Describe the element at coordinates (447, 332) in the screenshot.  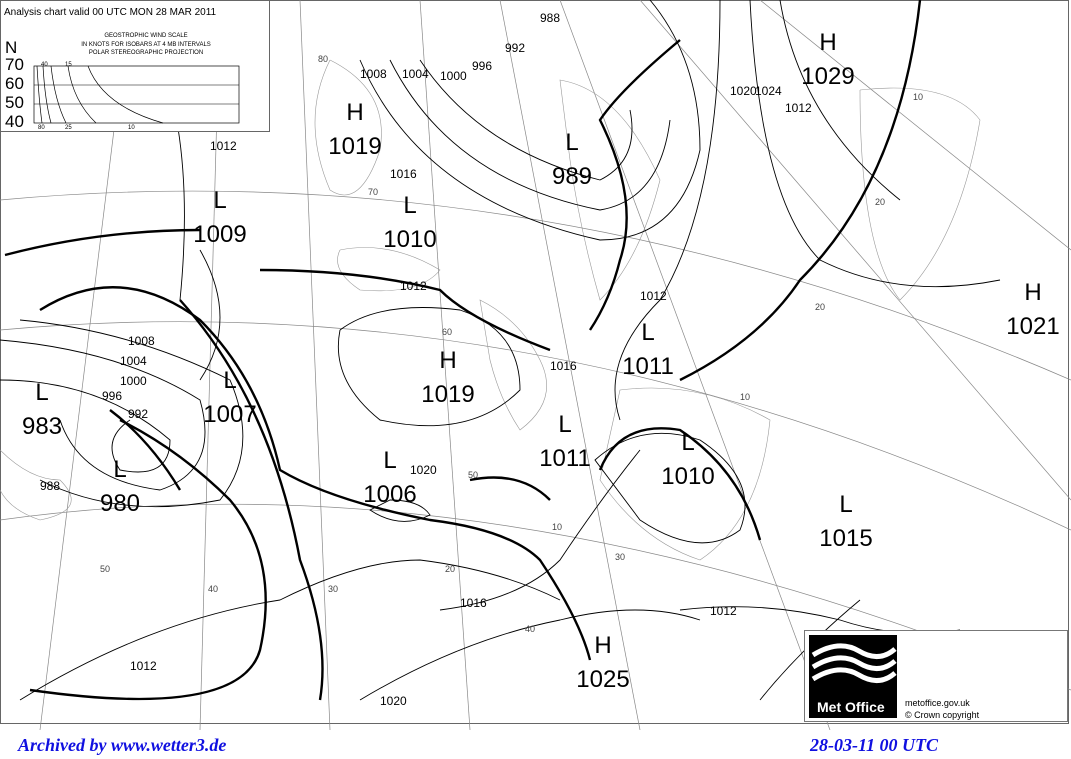
I see `grid-label: 60` at that location.